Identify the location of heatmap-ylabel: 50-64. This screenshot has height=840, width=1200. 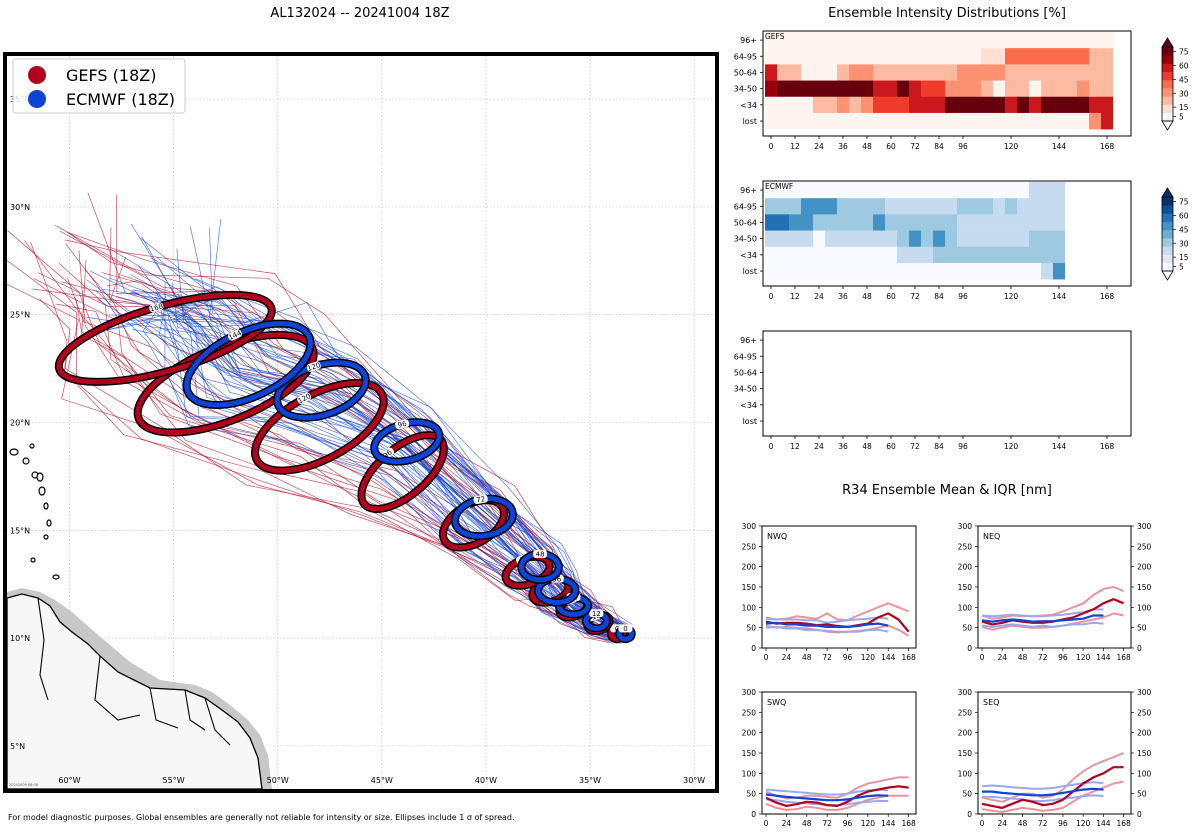
(745, 372).